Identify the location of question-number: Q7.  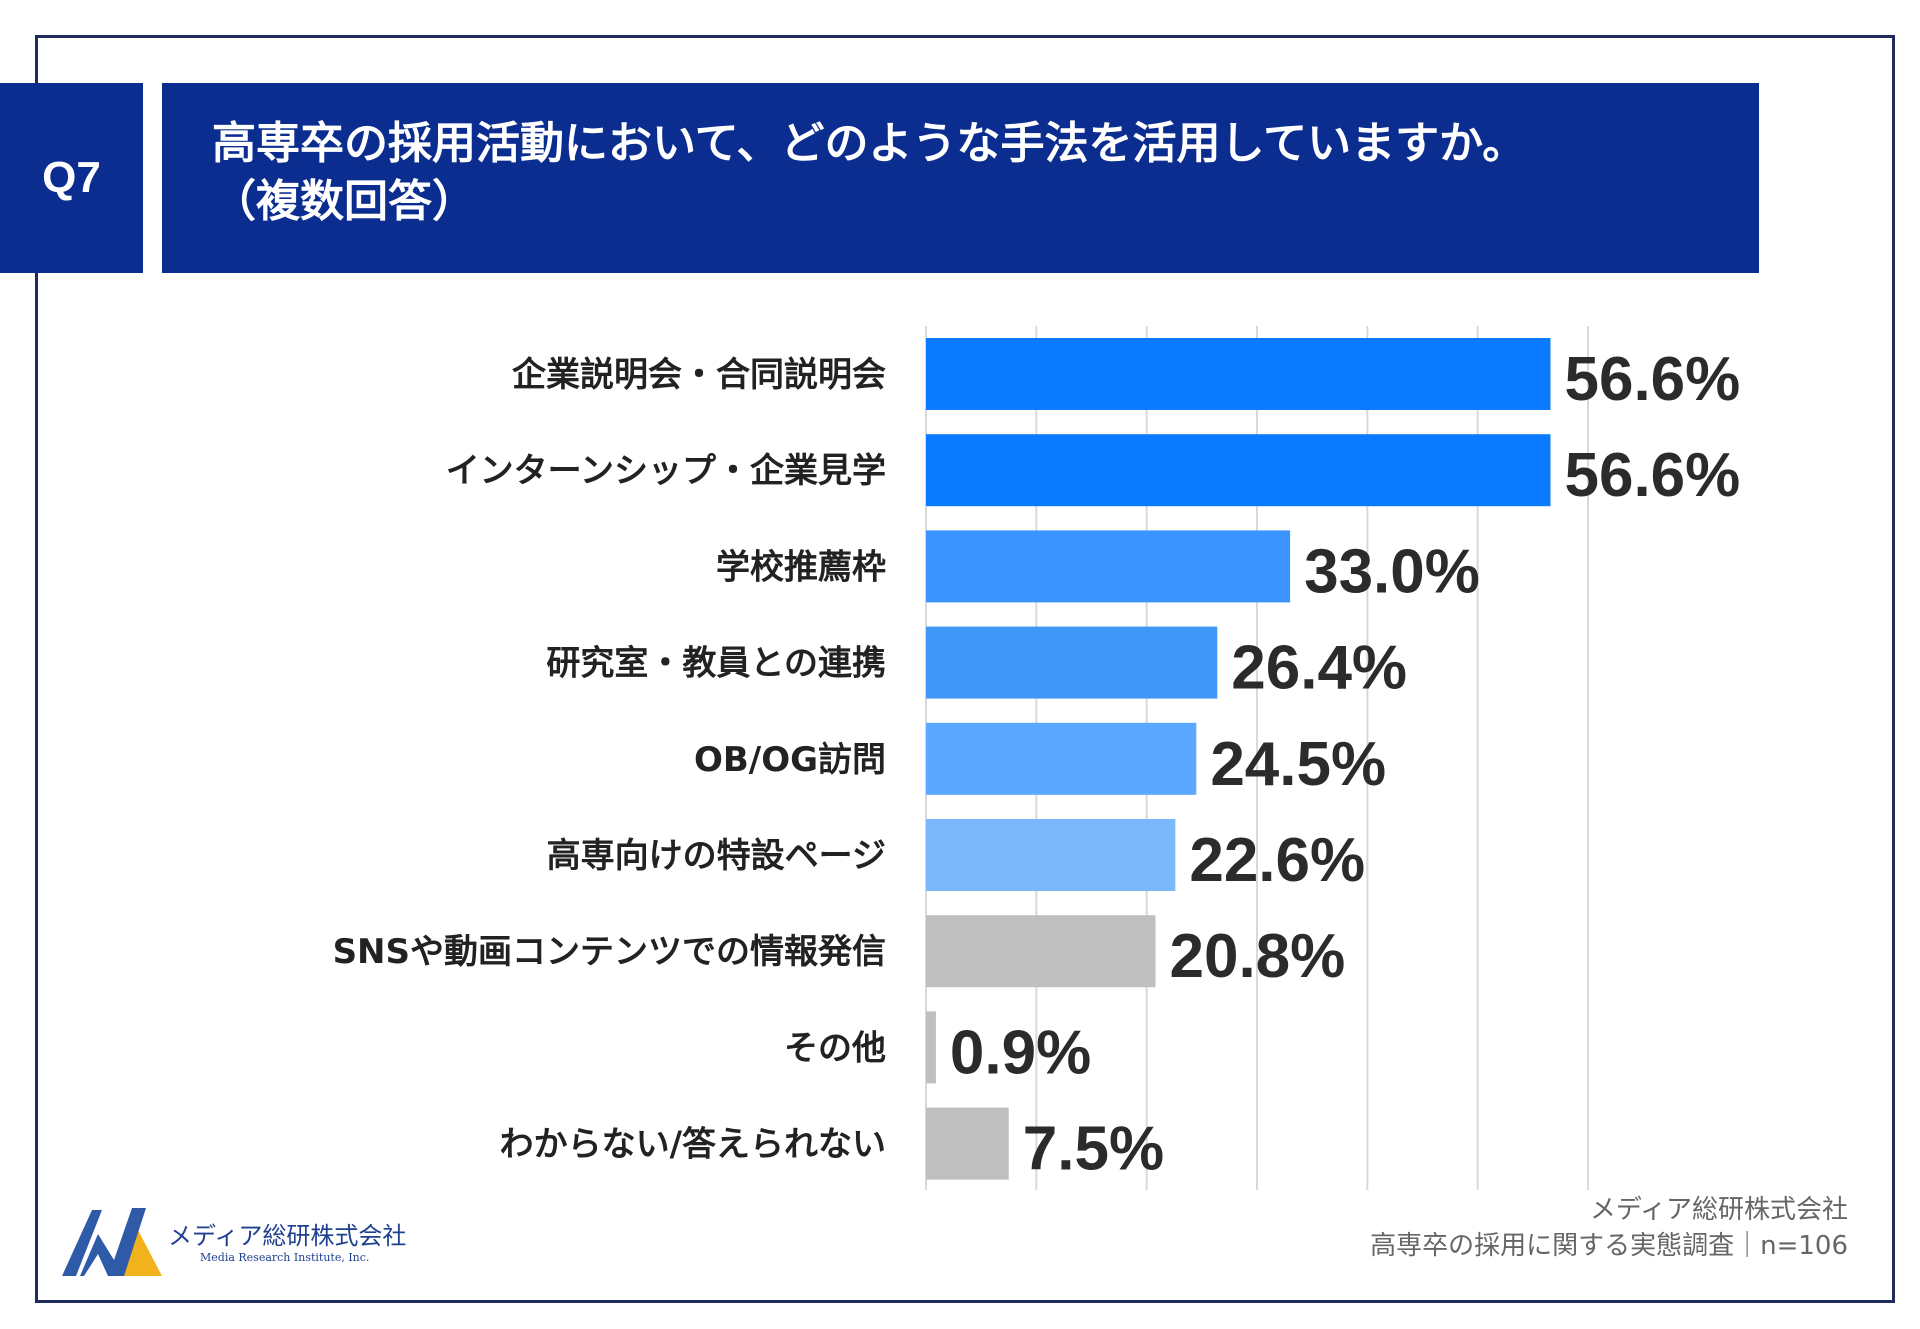
(71, 177).